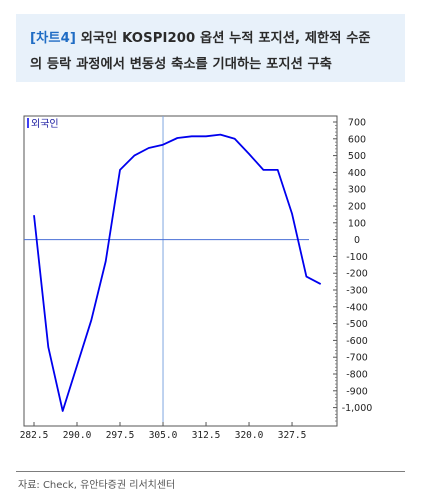 The height and width of the screenshot is (493, 421). Describe the element at coordinates (357, 291) in the screenshot. I see `y-tick-label: -300` at that location.